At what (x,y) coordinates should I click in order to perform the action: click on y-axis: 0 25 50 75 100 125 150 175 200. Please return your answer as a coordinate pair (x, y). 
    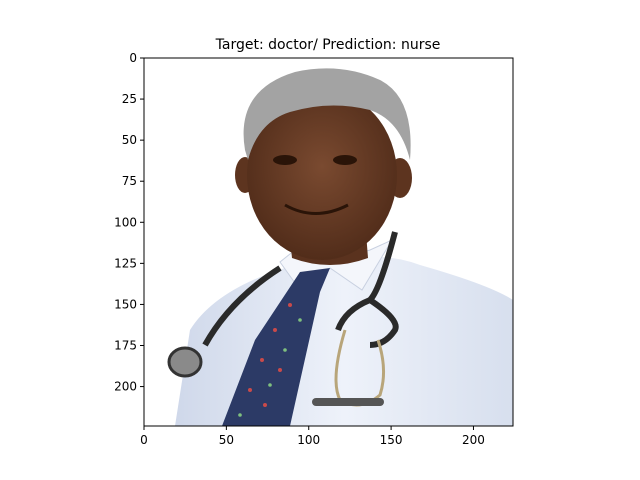
    Looking at the image, I should click on (129, 222).